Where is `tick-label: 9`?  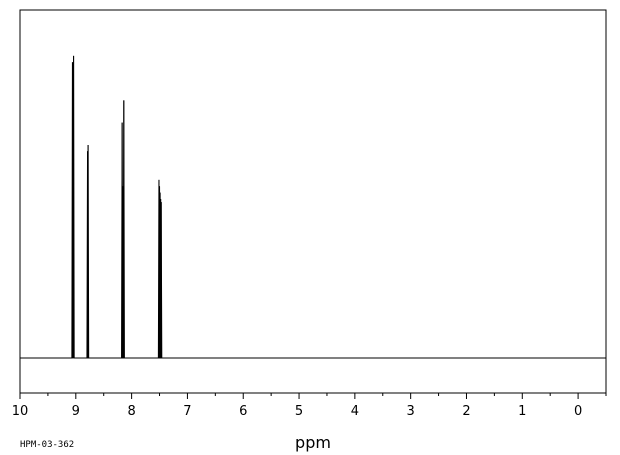 tick-label: 9 is located at coordinates (76, 411).